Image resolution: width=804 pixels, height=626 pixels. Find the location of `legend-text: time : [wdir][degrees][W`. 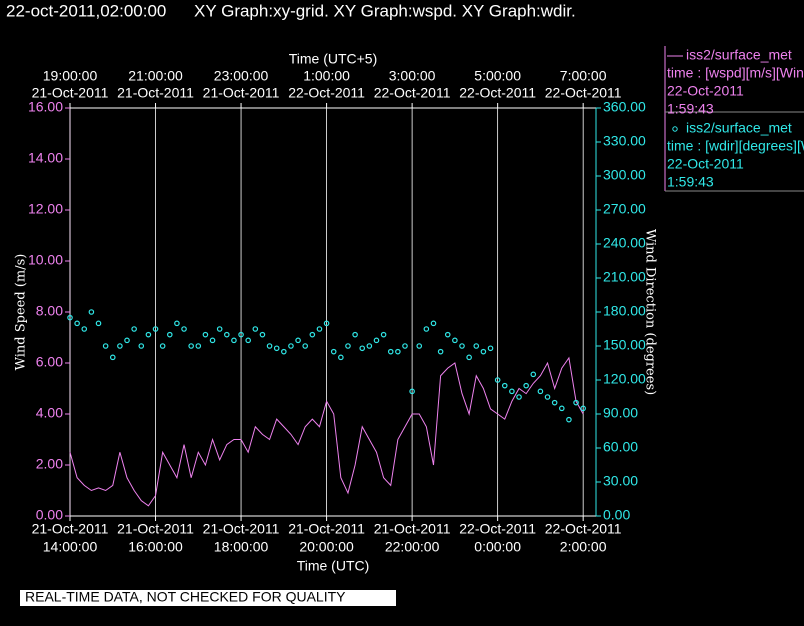

legend-text: time : [wdir][degrees][W is located at coordinates (735, 146).